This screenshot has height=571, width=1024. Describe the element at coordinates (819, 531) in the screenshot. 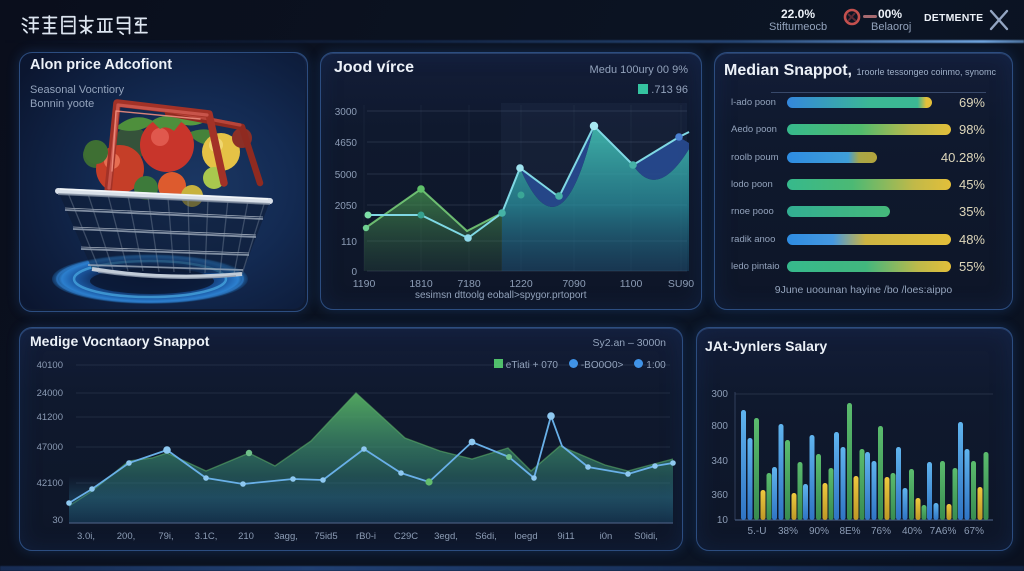

I see `svg-text: 90%` at that location.